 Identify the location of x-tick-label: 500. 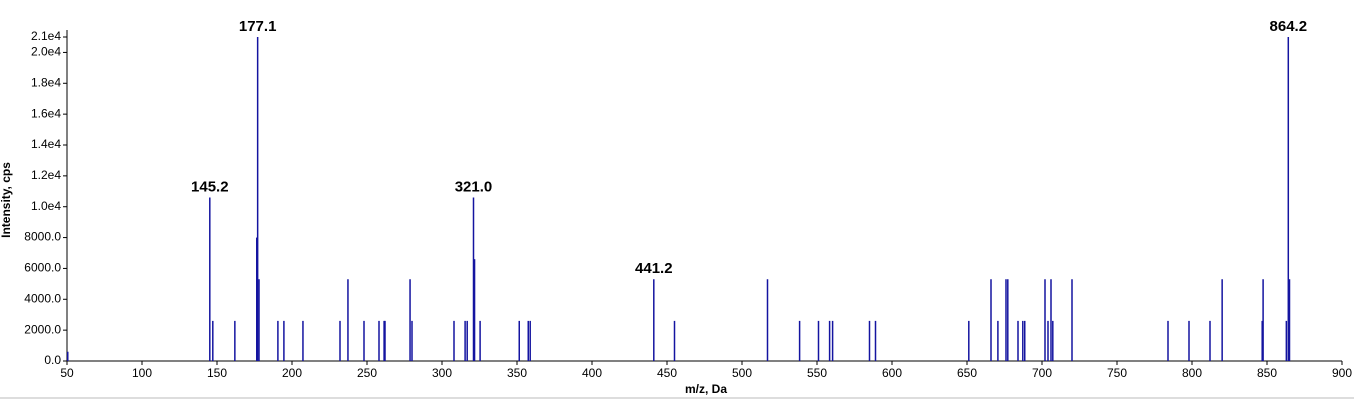
(742, 373).